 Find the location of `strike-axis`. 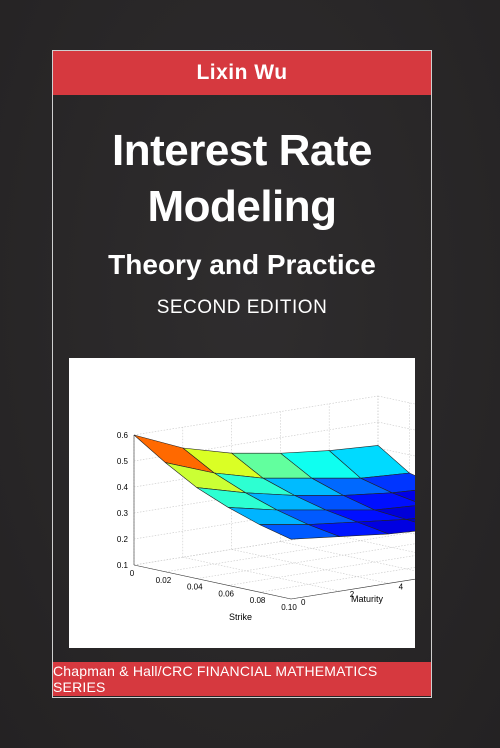

strike-axis is located at coordinates (212, 582).